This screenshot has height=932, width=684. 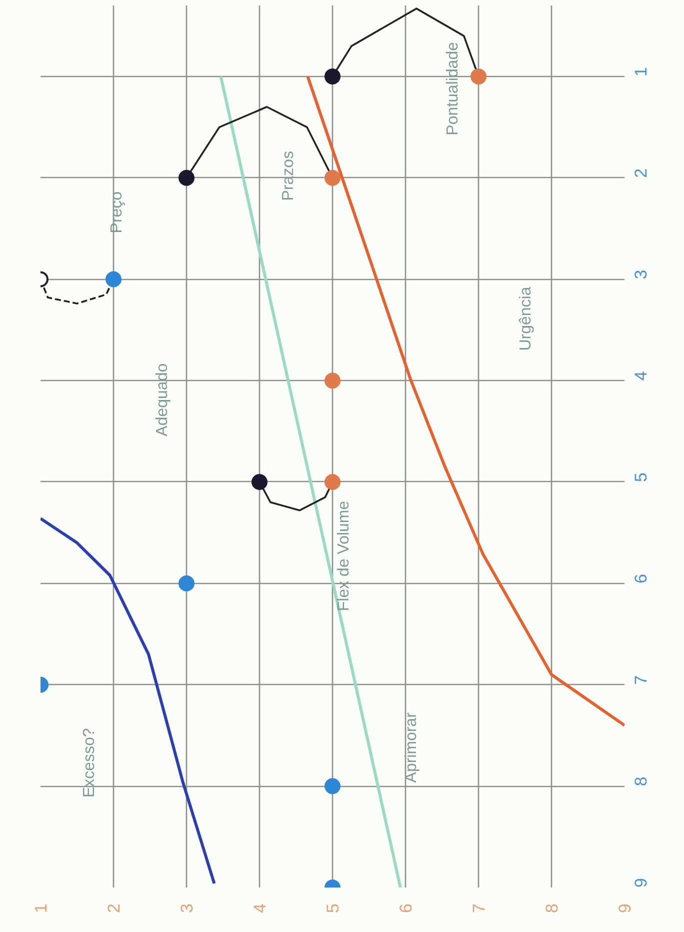 What do you see at coordinates (114, 908) in the screenshot?
I see `x-tick-label: 2` at bounding box center [114, 908].